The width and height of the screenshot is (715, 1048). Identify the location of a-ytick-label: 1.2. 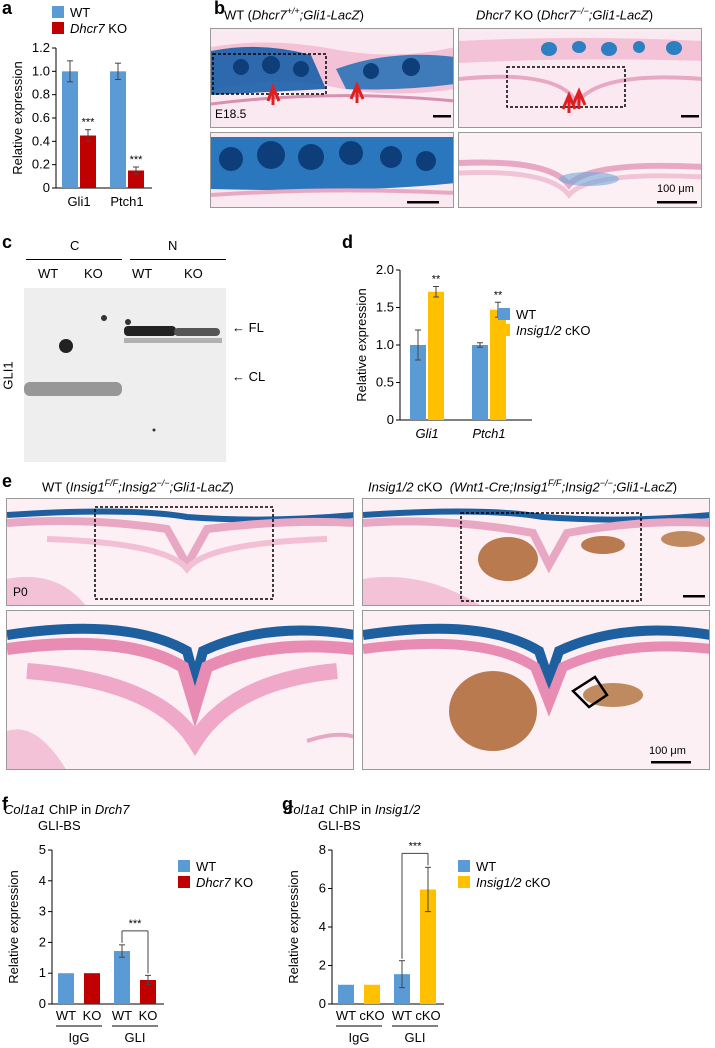
(41, 47).